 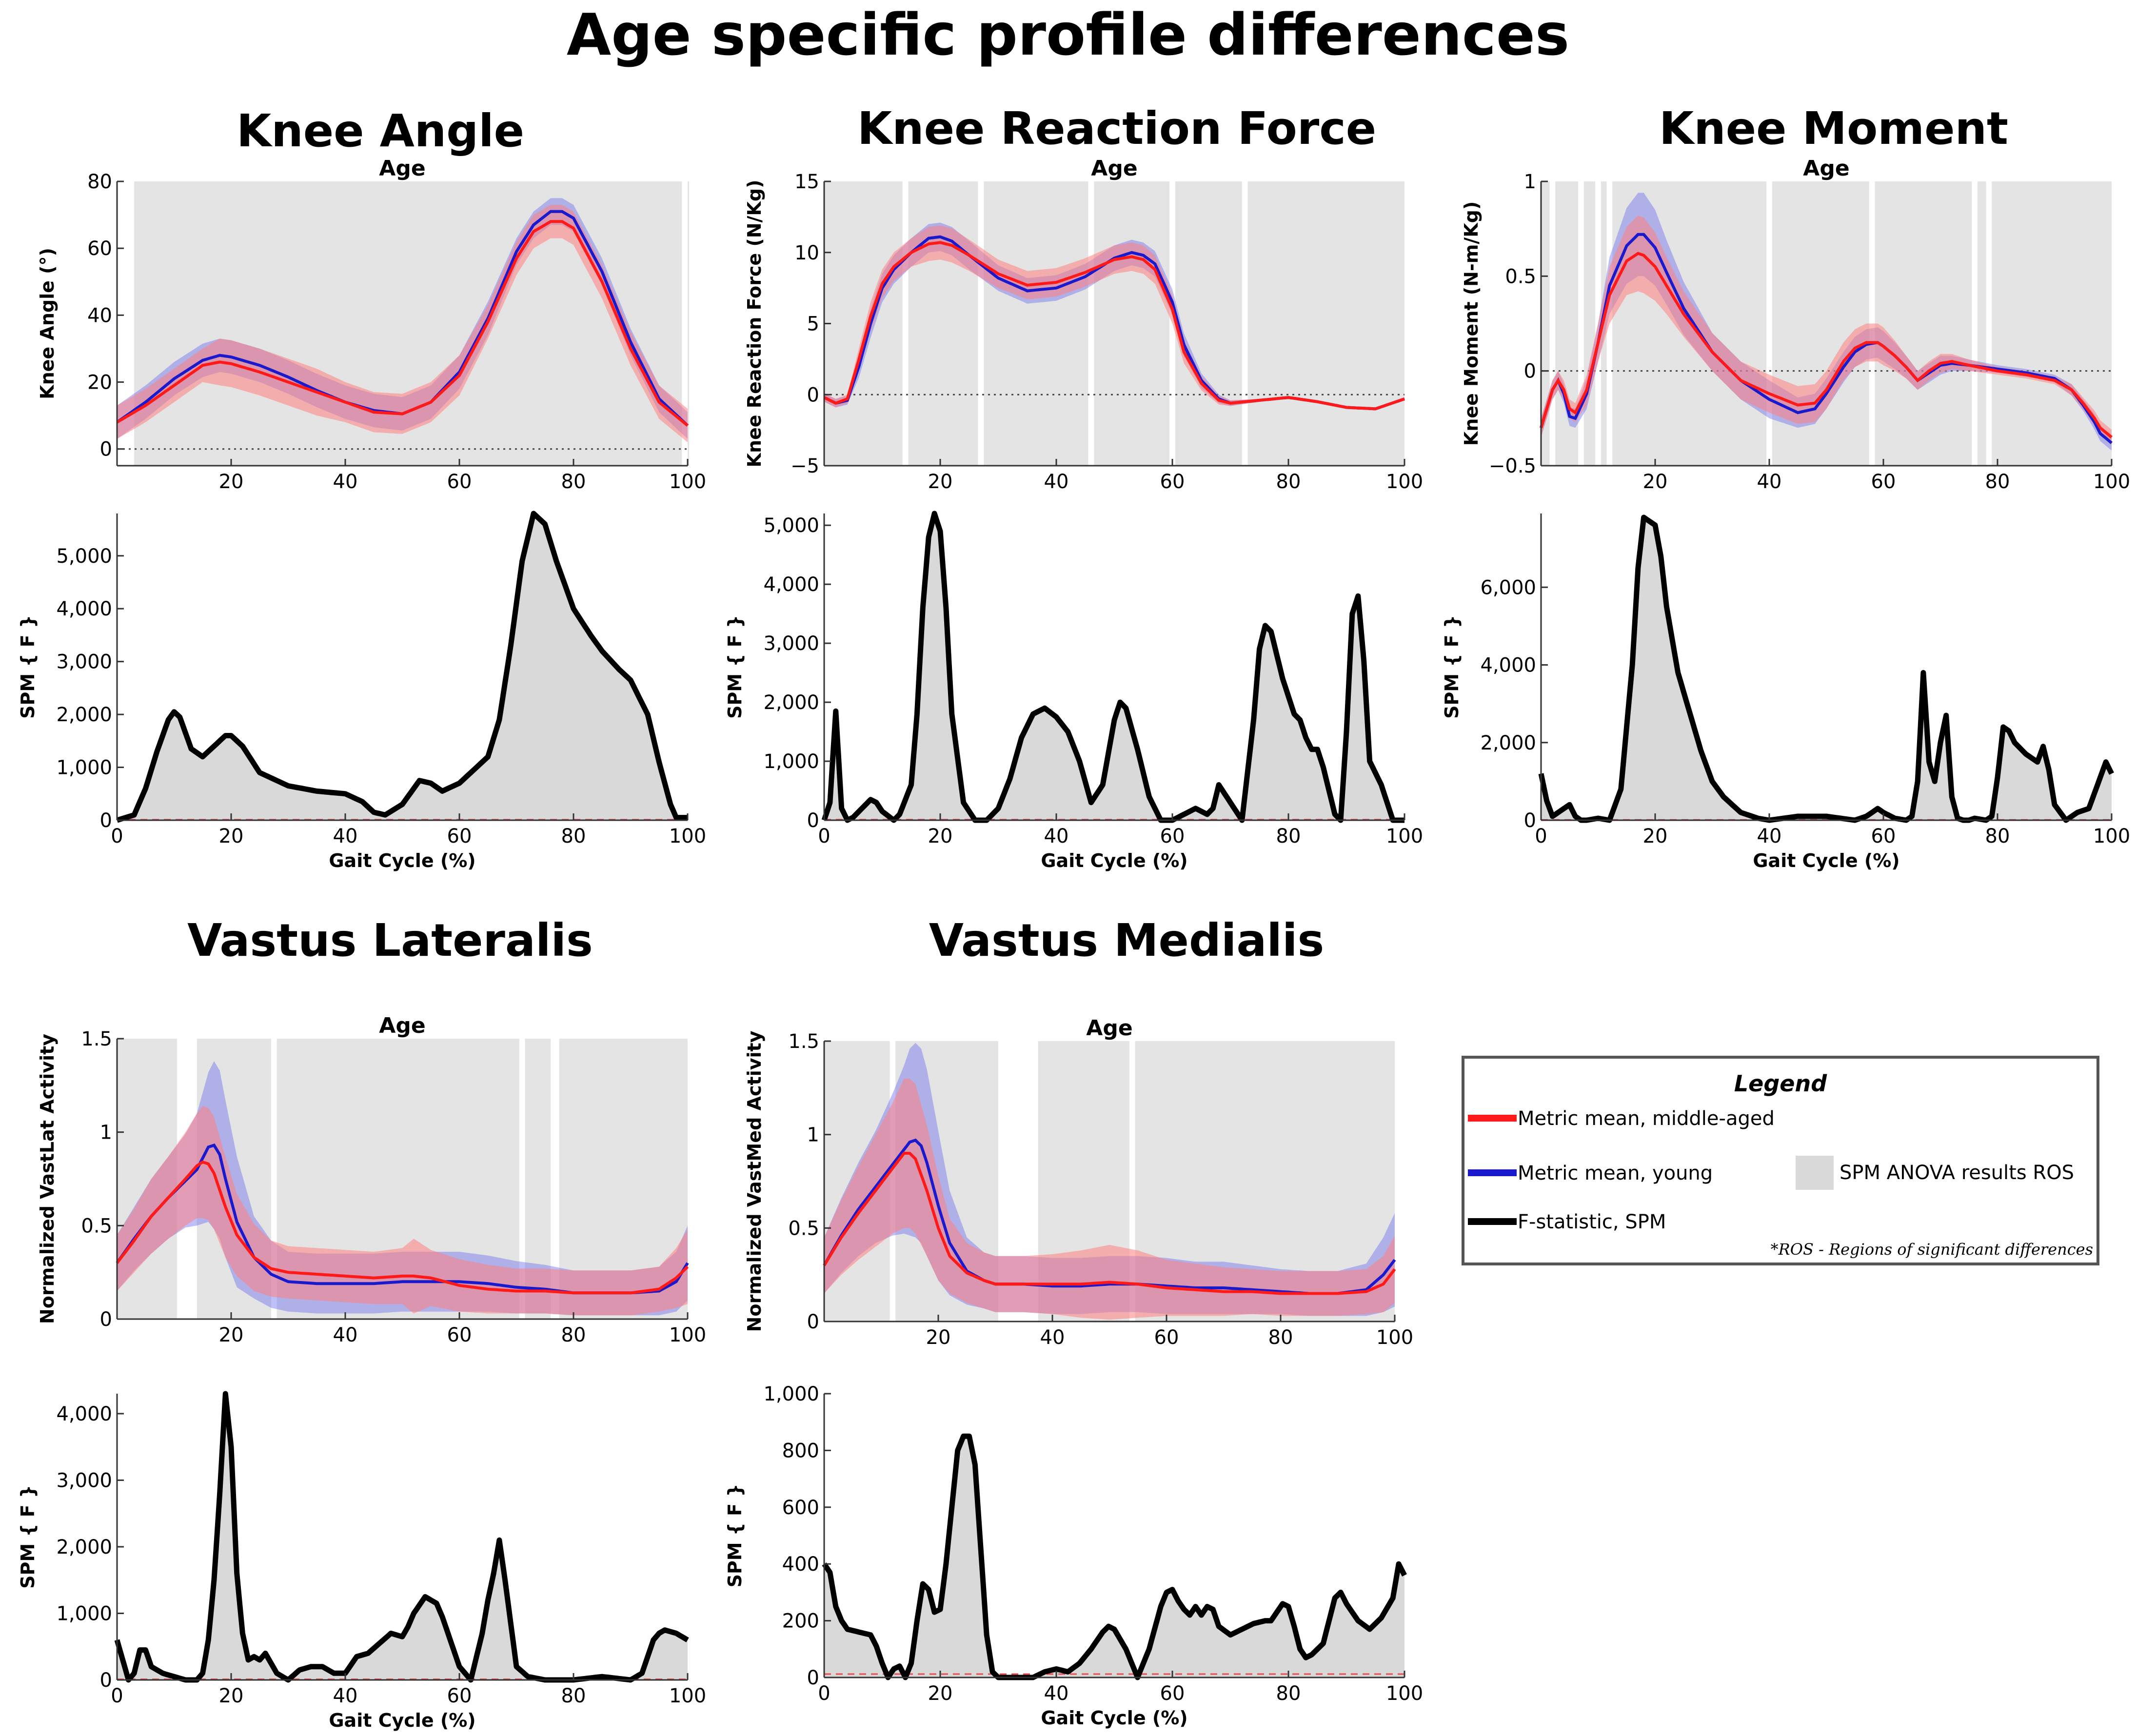 I want to click on legend-title: Legend, so click(x=1780, y=1083).